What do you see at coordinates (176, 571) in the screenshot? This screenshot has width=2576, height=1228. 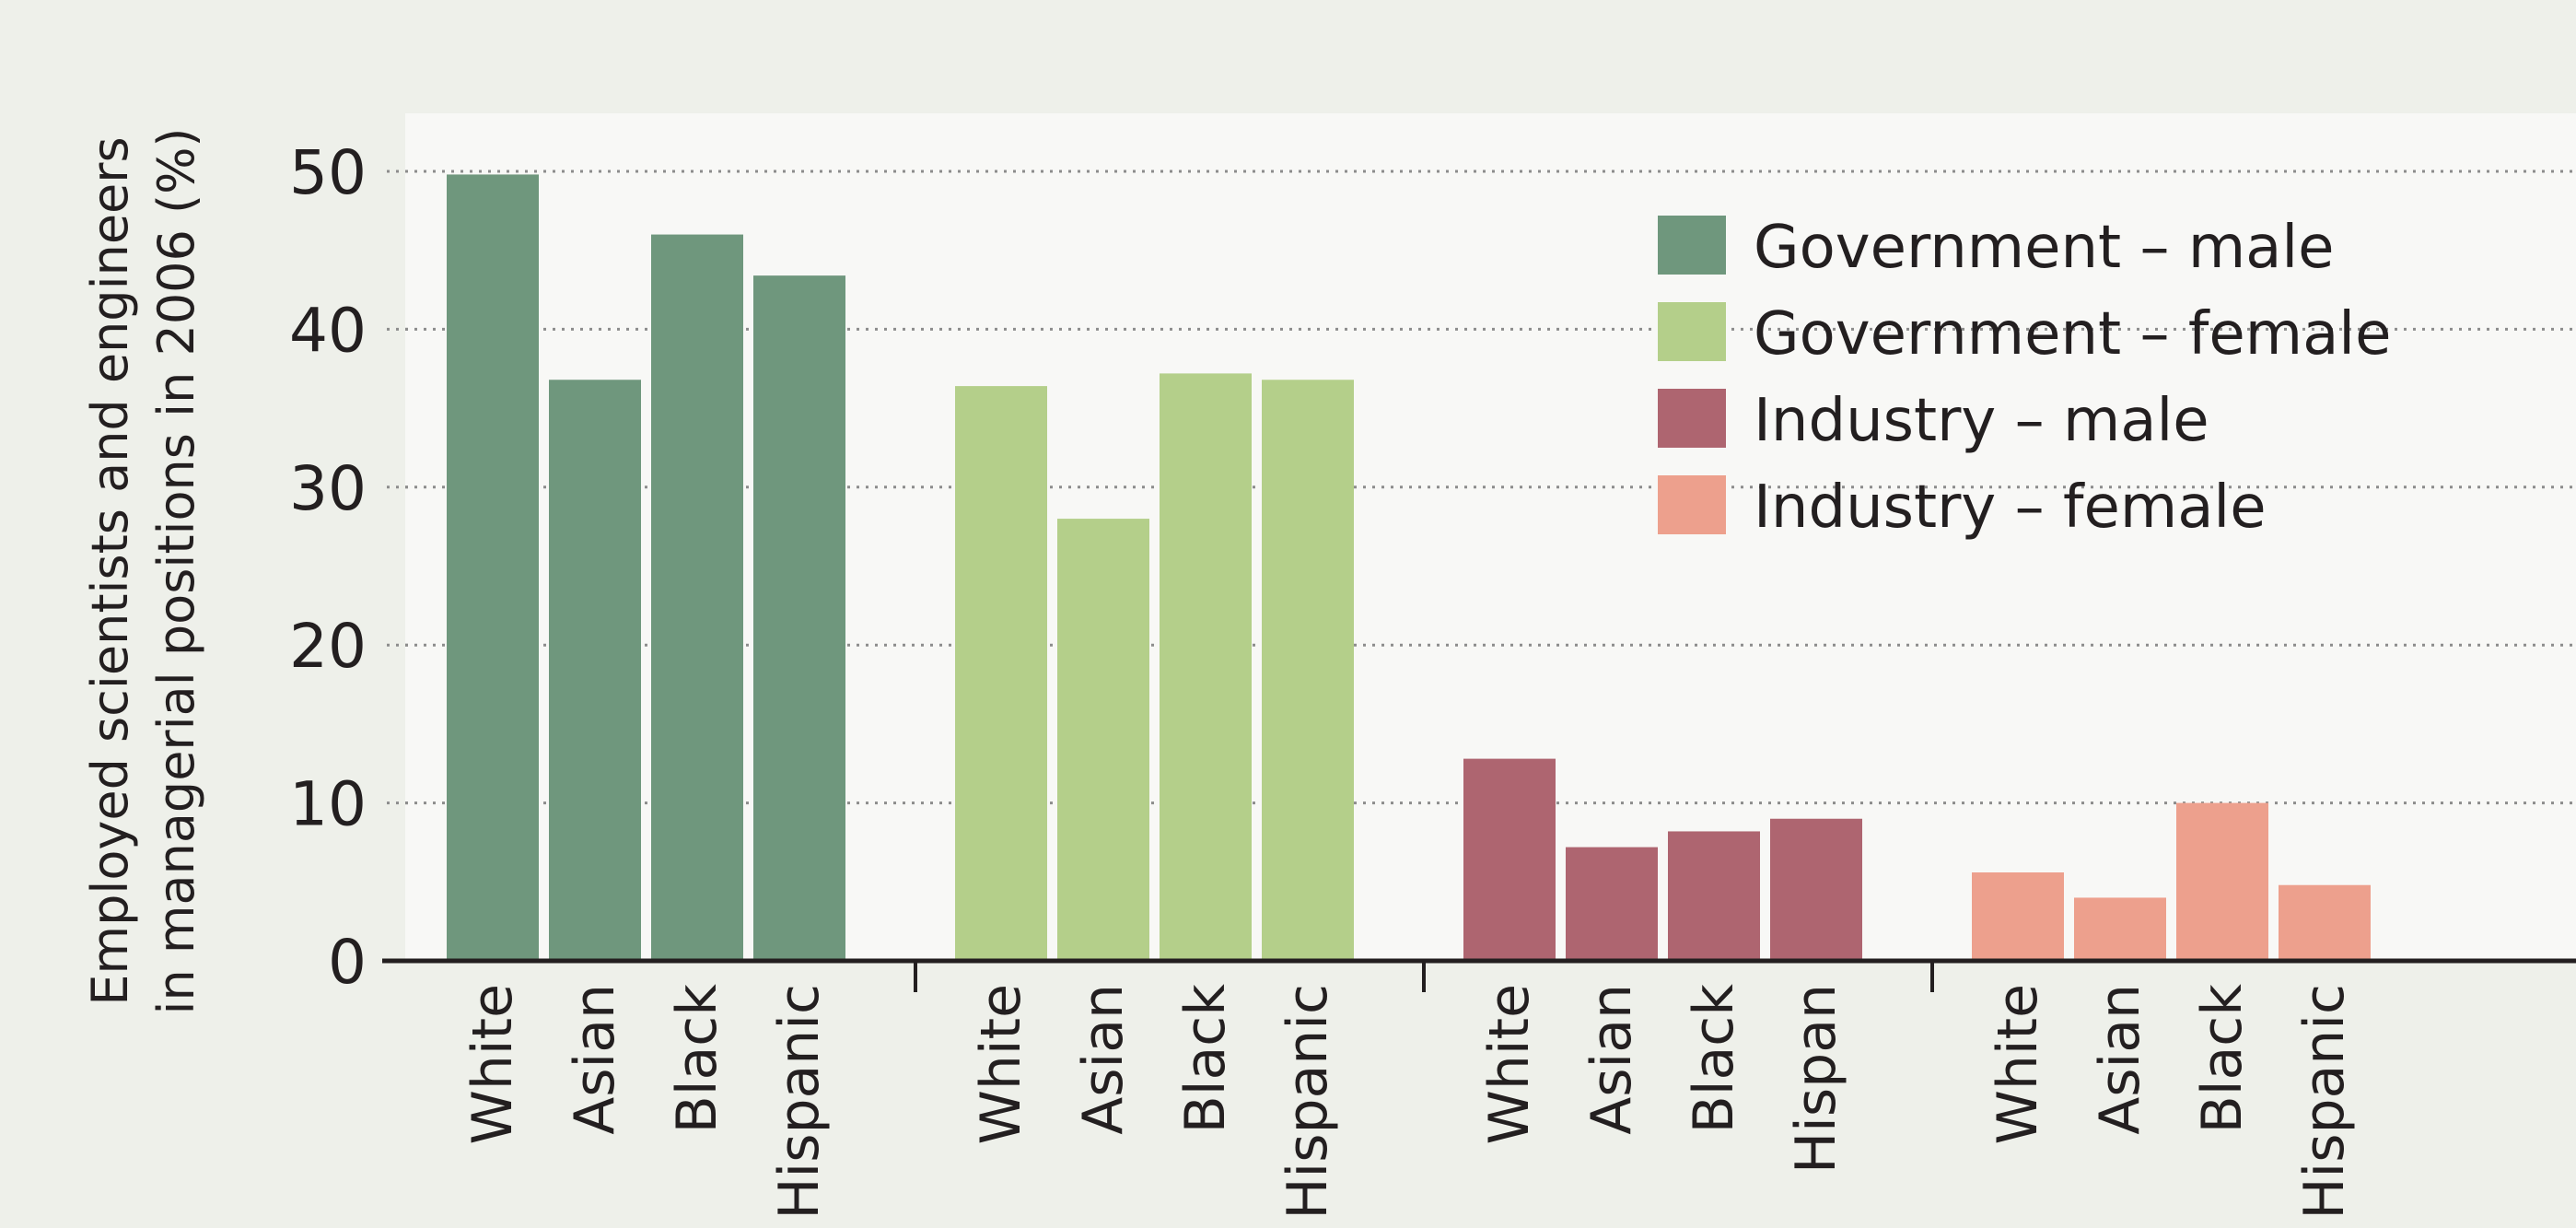 I see `y-axis-title-line-2: in managerial positions in 2006 (%)` at bounding box center [176, 571].